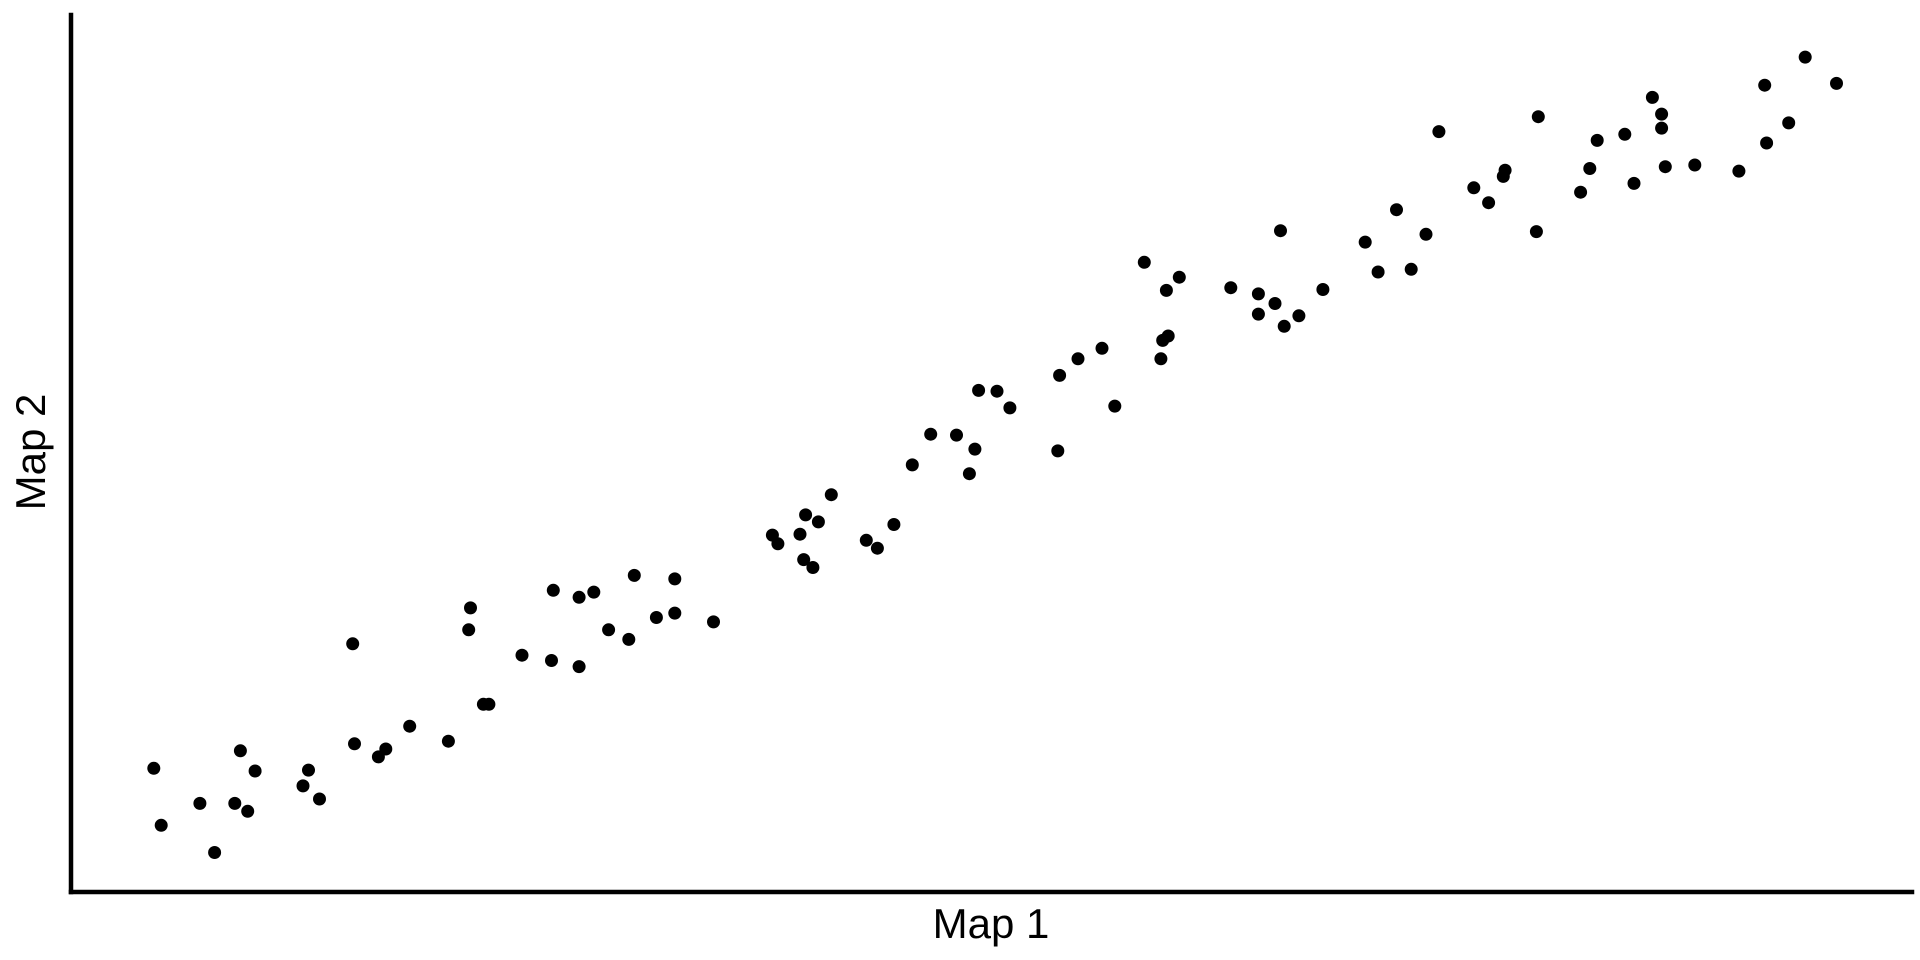 Image resolution: width=1920 pixels, height=960 pixels. I want to click on x-axis-label: Map 1, so click(991, 923).